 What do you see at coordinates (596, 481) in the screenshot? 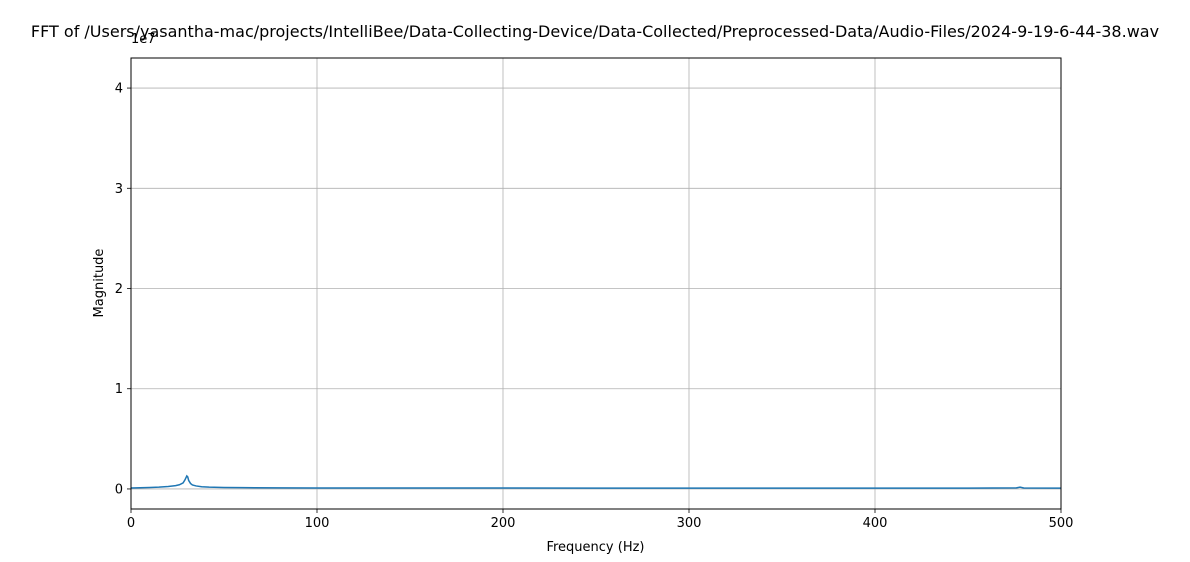
I see `series-line-fft-magnitude` at bounding box center [596, 481].